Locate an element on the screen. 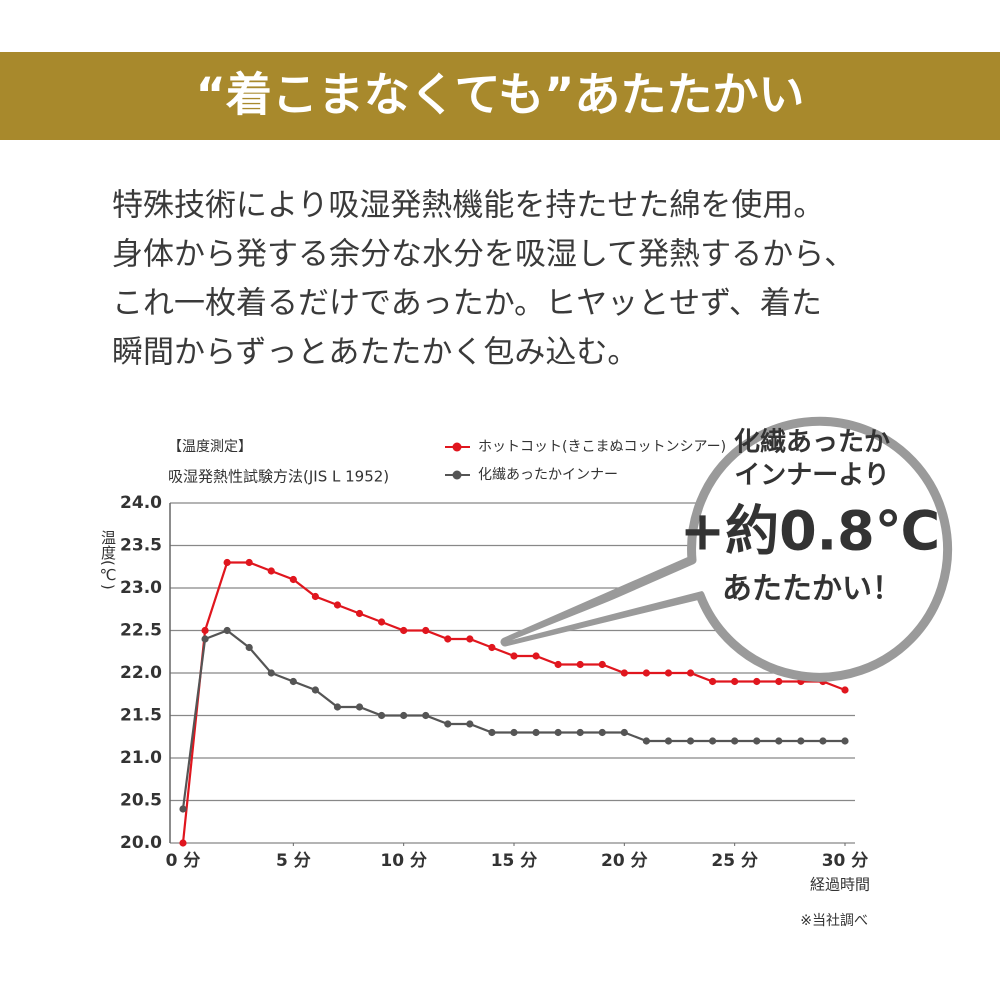 Image resolution: width=1000 pixels, height=1004 pixels. y-tick-label: 20.5 is located at coordinates (141, 801).